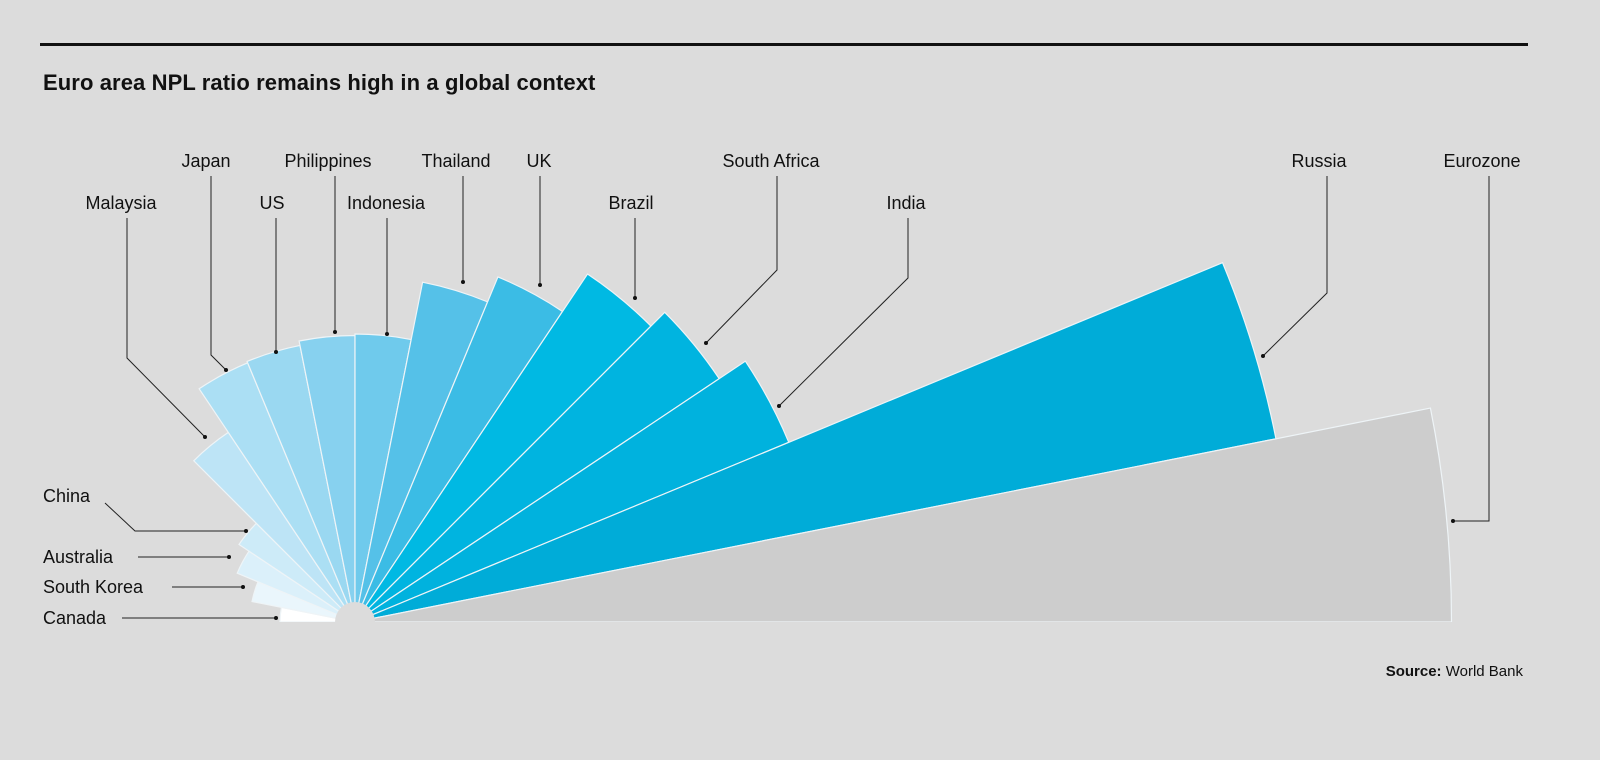  I want to click on label-brazil: Brazil, so click(630, 203).